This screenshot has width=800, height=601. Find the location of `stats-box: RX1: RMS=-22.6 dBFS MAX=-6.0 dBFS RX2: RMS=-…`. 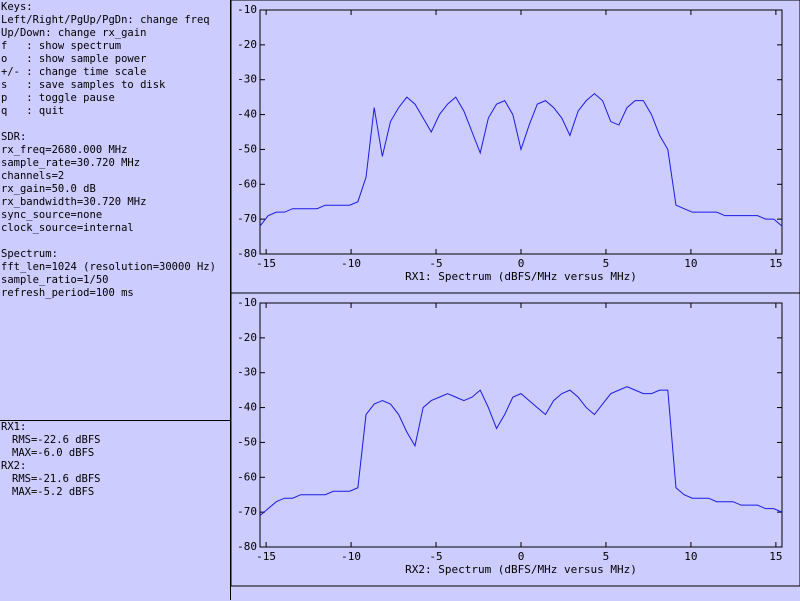

stats-box: RX1: RMS=-22.6 dBFS MAX=-6.0 dBFS RX2: RMS=-… is located at coordinates (115, 510).